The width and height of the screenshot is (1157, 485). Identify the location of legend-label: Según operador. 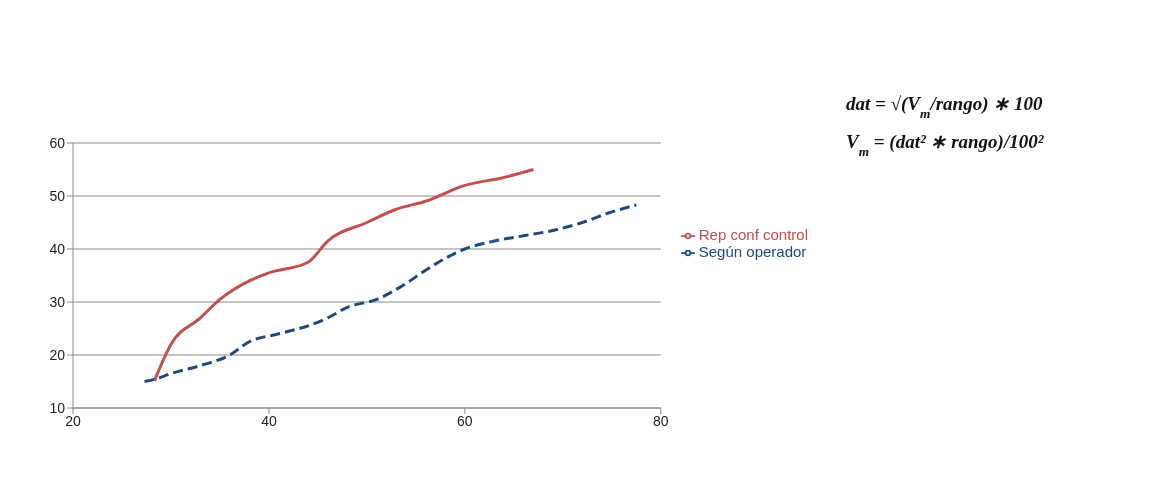
(752, 251).